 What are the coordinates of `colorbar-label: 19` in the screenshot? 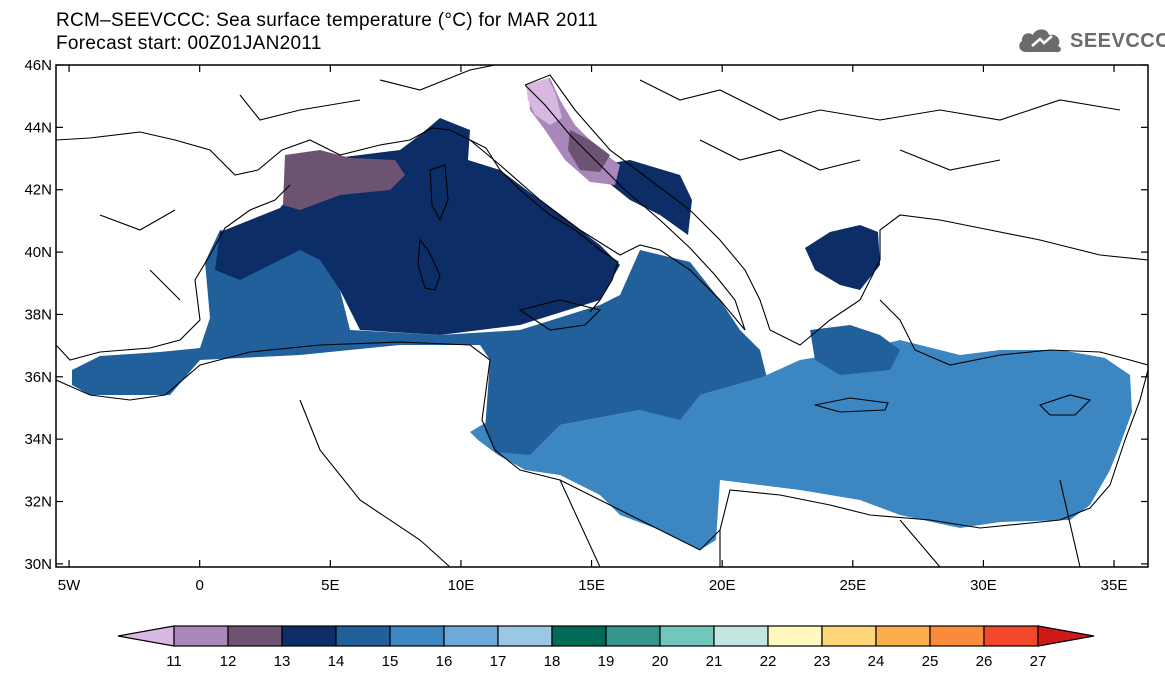 It's located at (606, 661).